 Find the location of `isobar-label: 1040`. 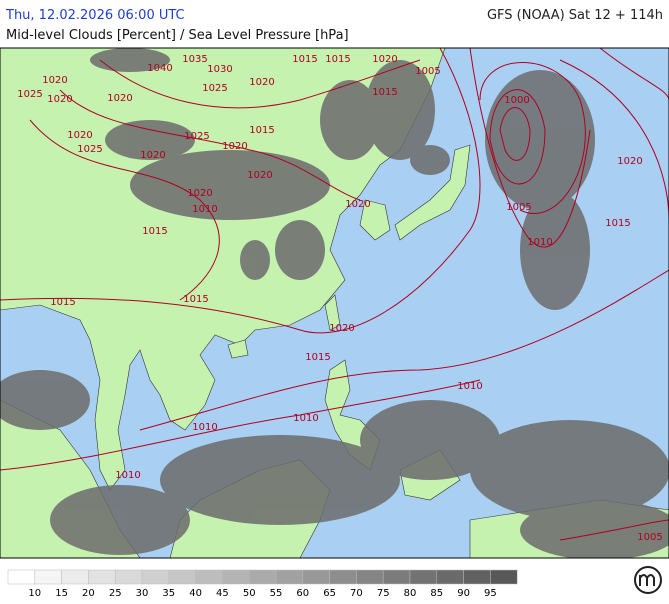

isobar-label: 1040 is located at coordinates (159, 68).